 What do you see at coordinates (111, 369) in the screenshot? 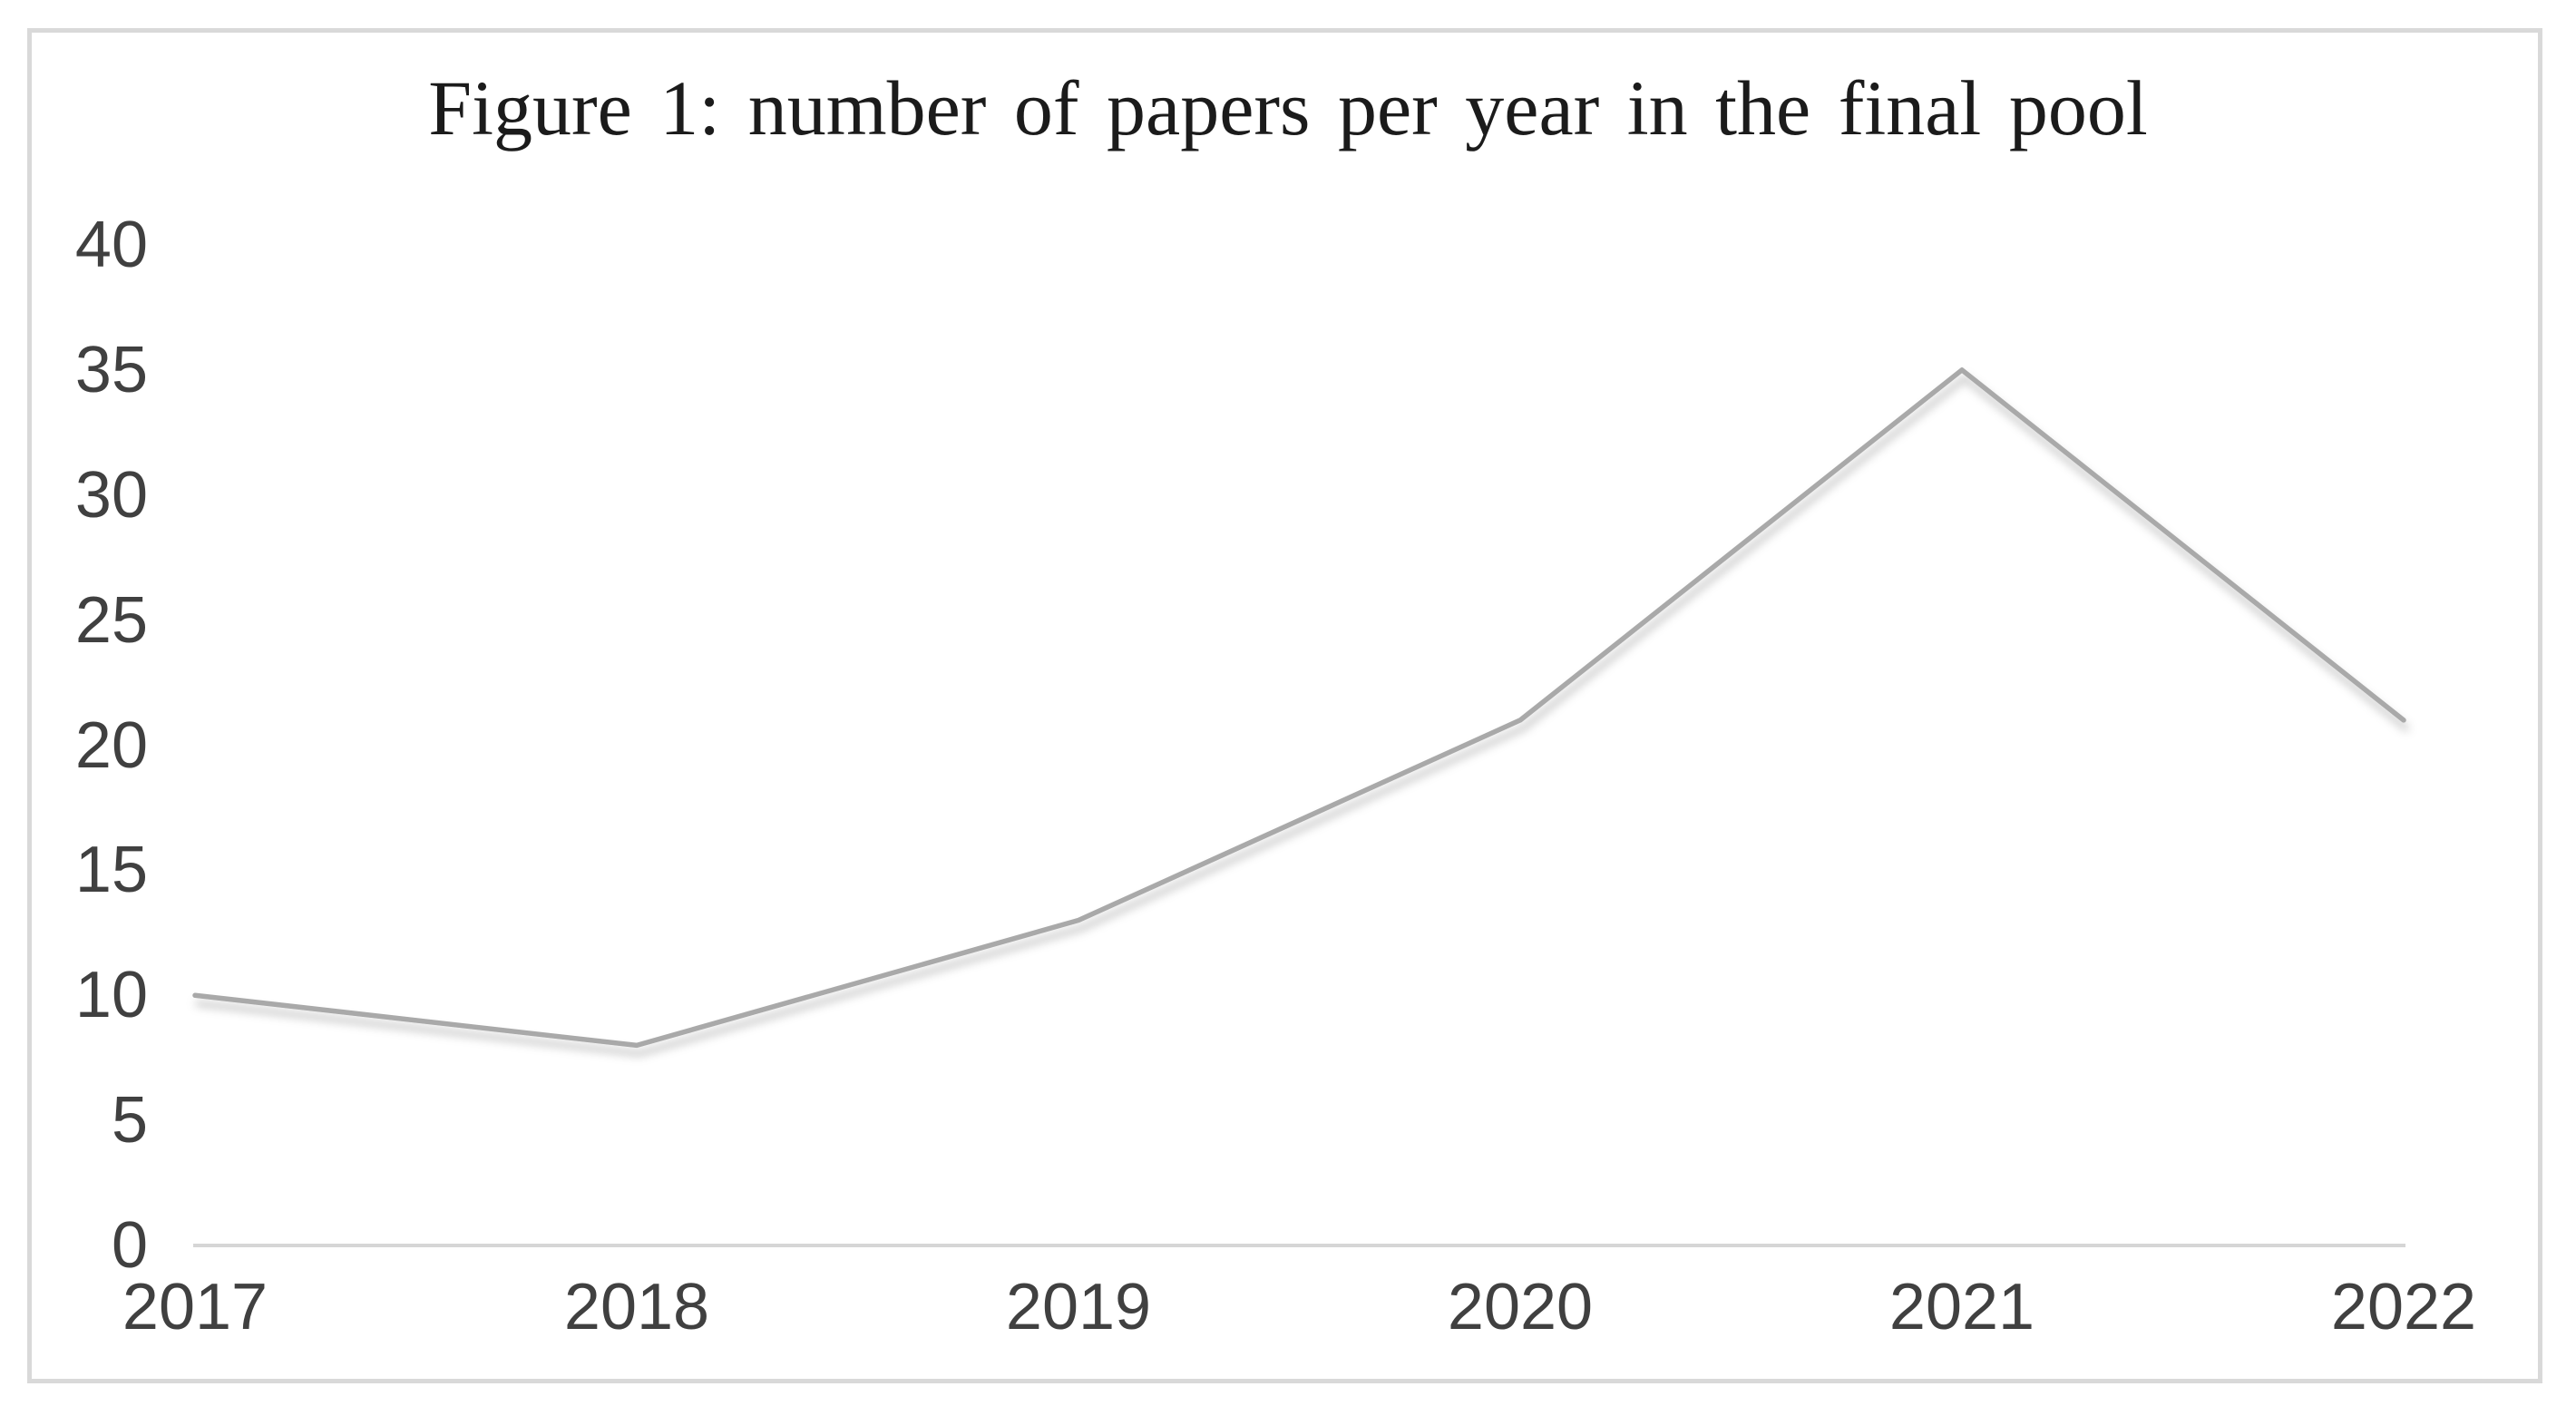
I see `y-tick-label: 35` at bounding box center [111, 369].